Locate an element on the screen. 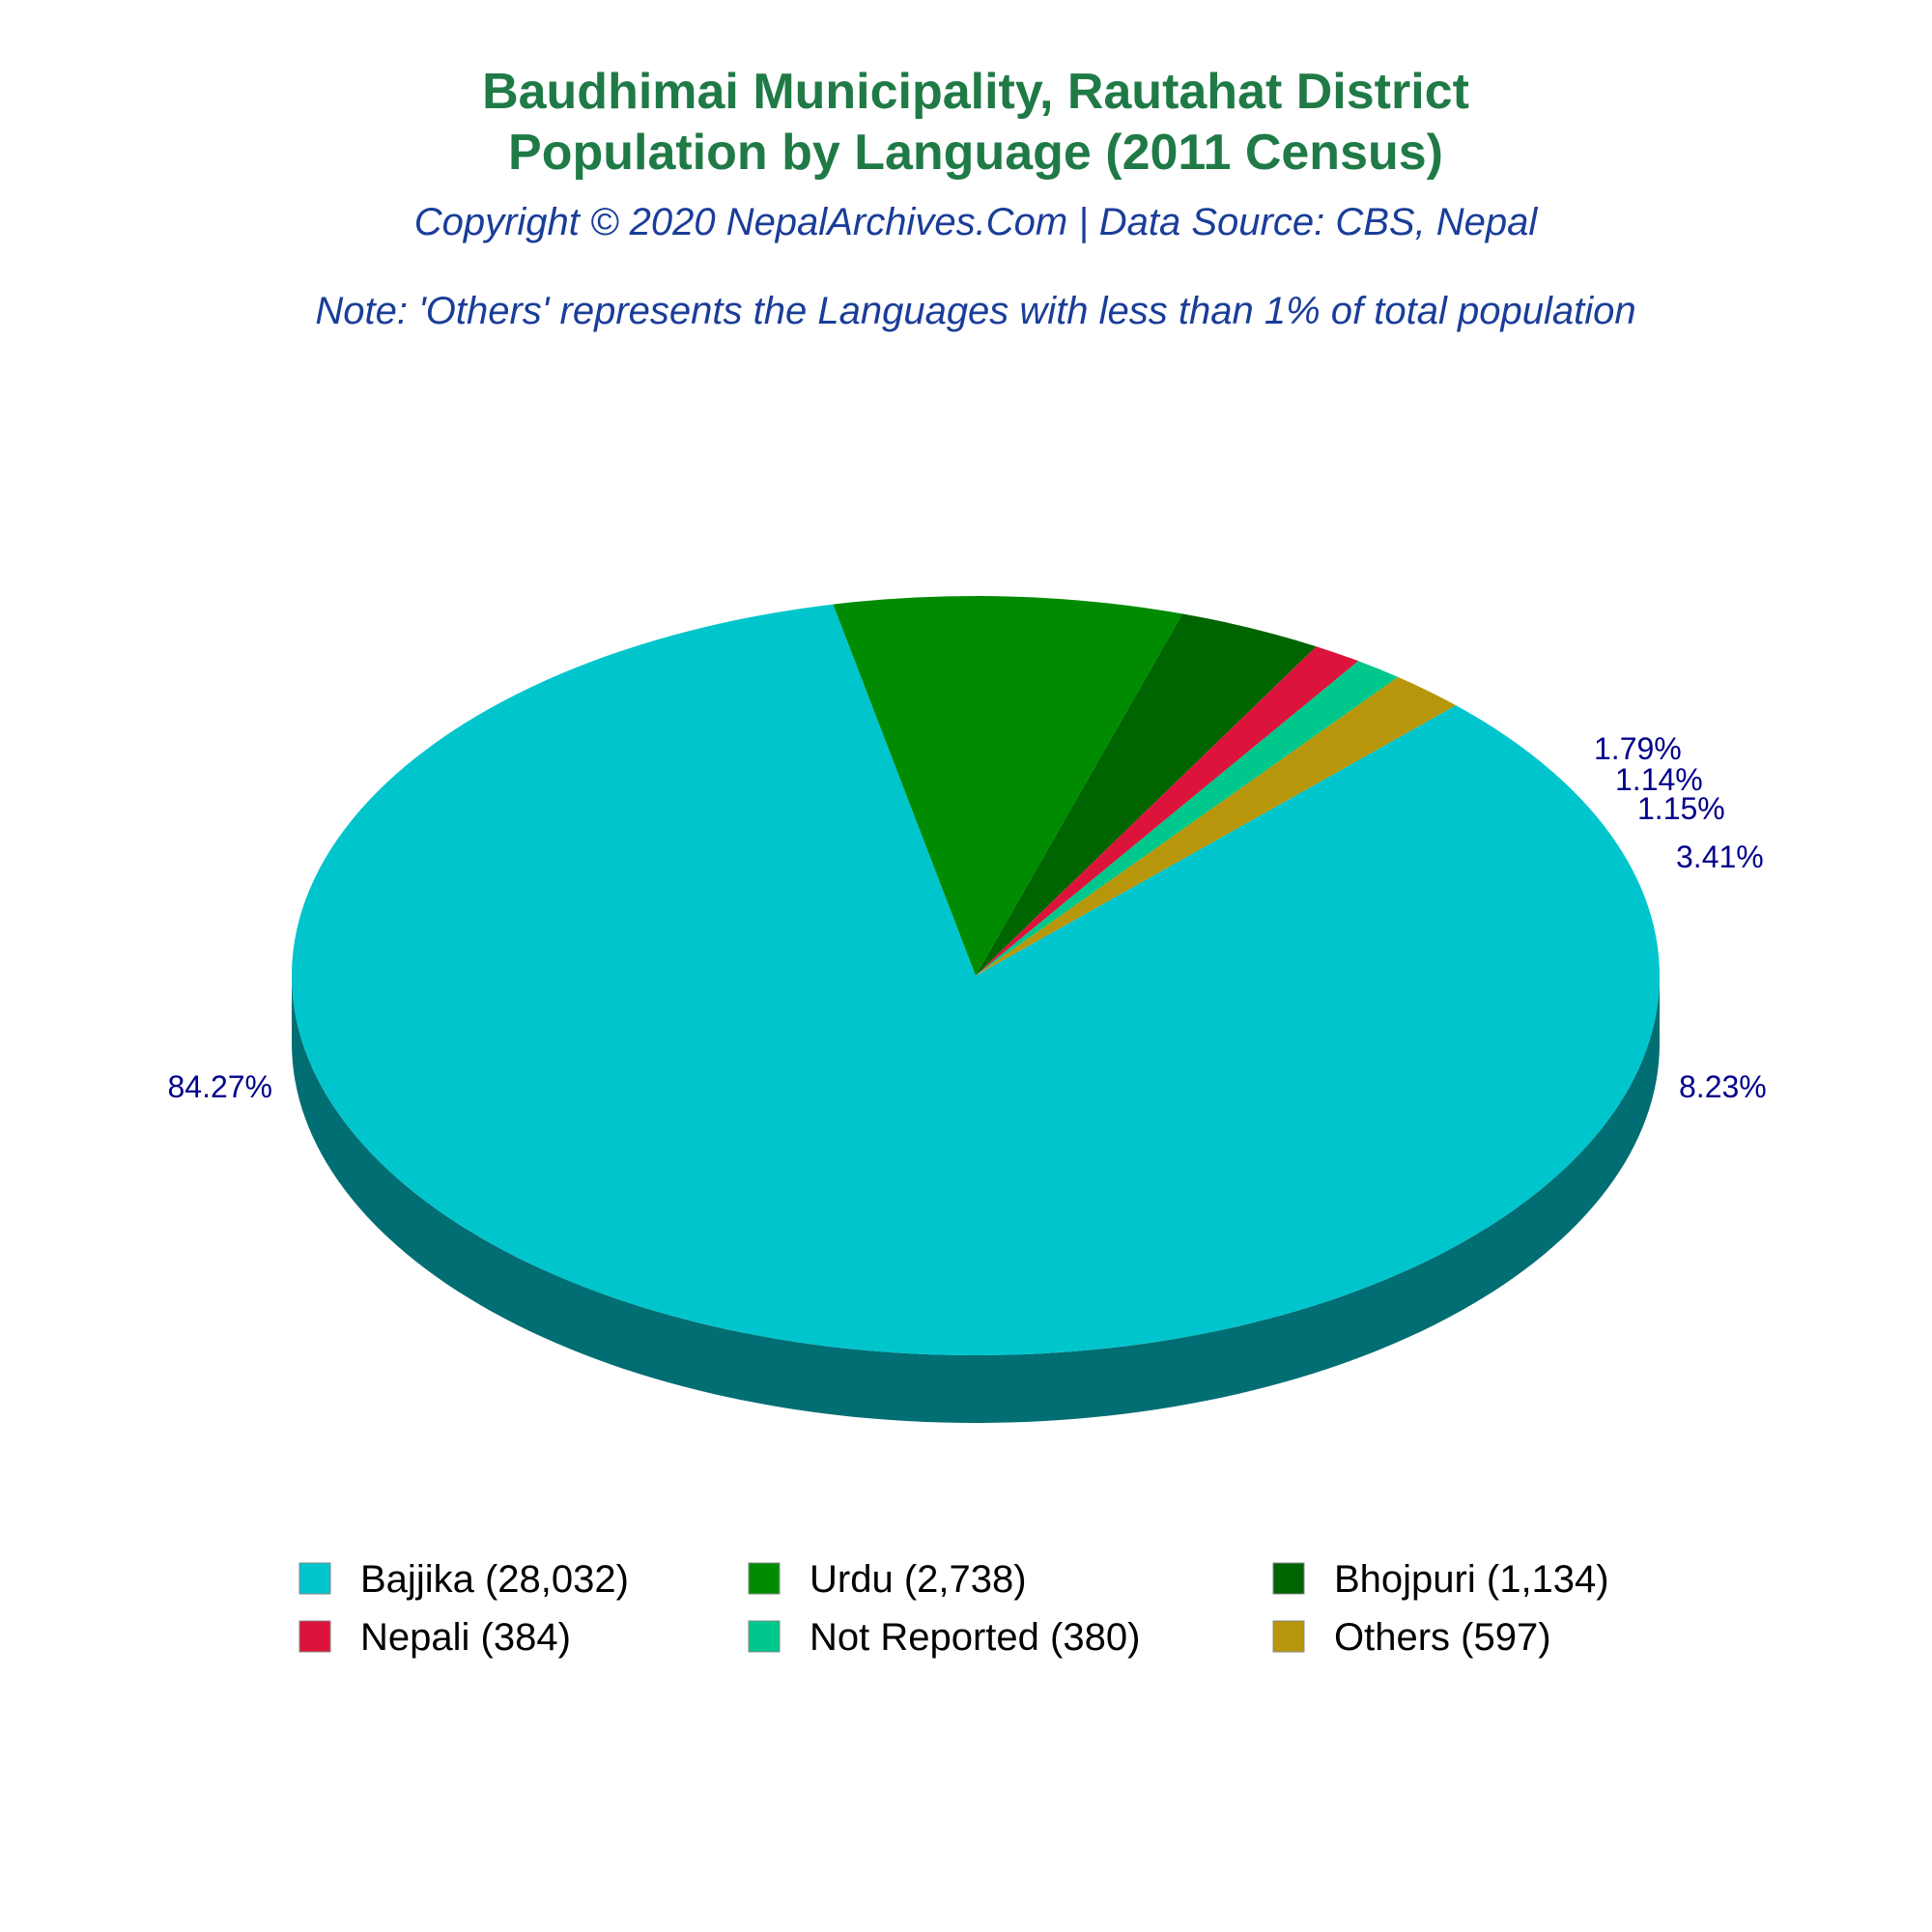 The width and height of the screenshot is (1932, 1932). percent-label-not-reported: 1.14% is located at coordinates (1659, 779).